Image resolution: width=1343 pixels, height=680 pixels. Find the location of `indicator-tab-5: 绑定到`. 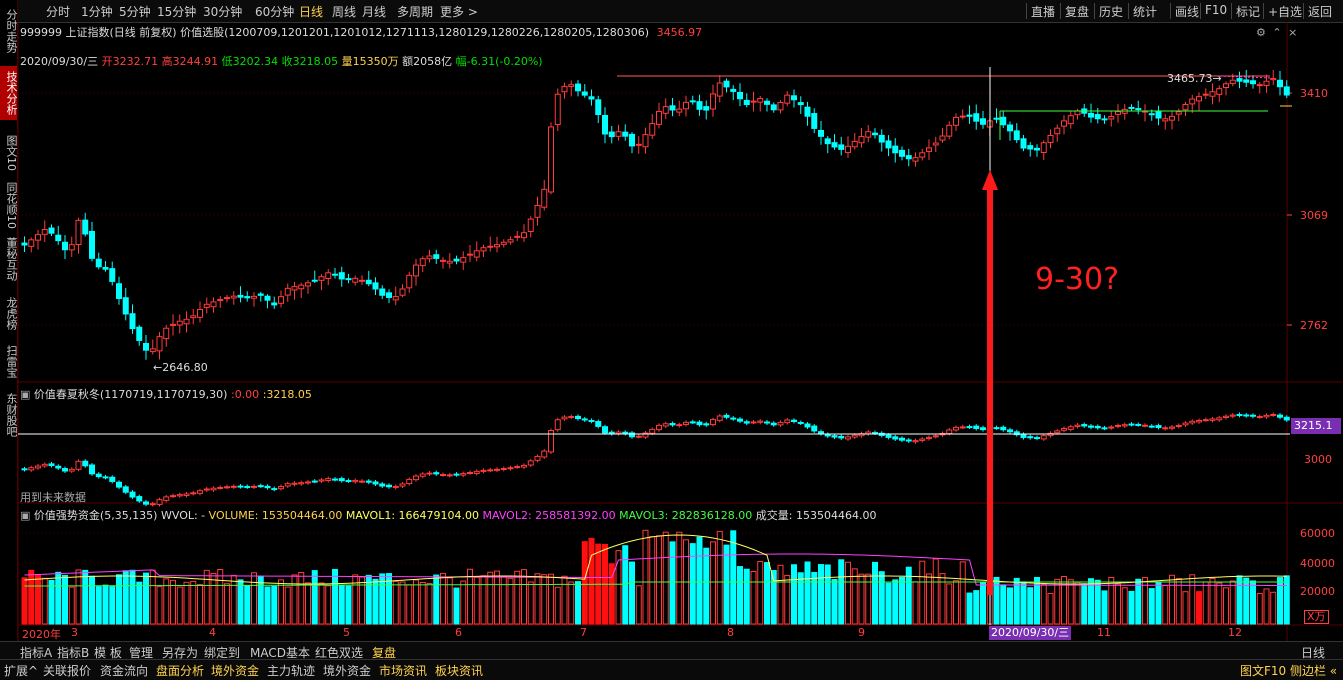

indicator-tab-5: 绑定到 is located at coordinates (222, 653).